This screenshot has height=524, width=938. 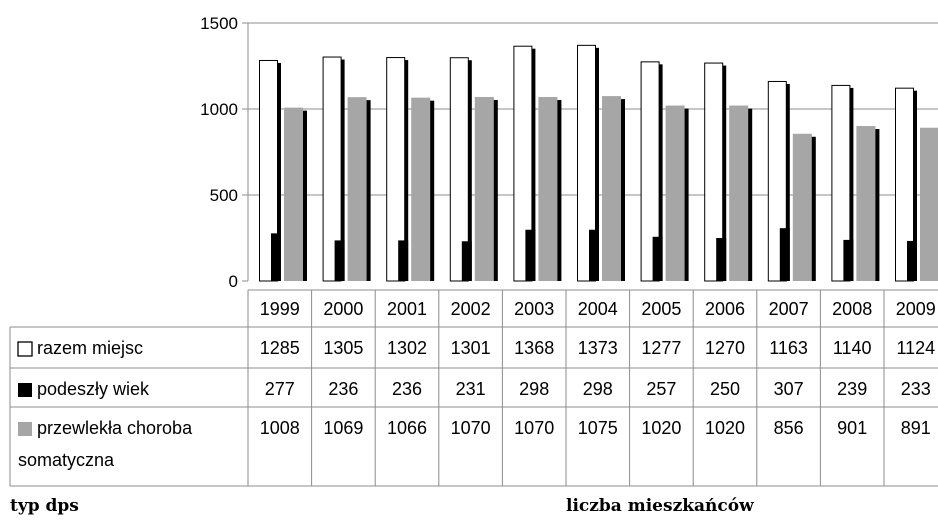 What do you see at coordinates (233, 281) in the screenshot?
I see `y-tick-label: 0` at bounding box center [233, 281].